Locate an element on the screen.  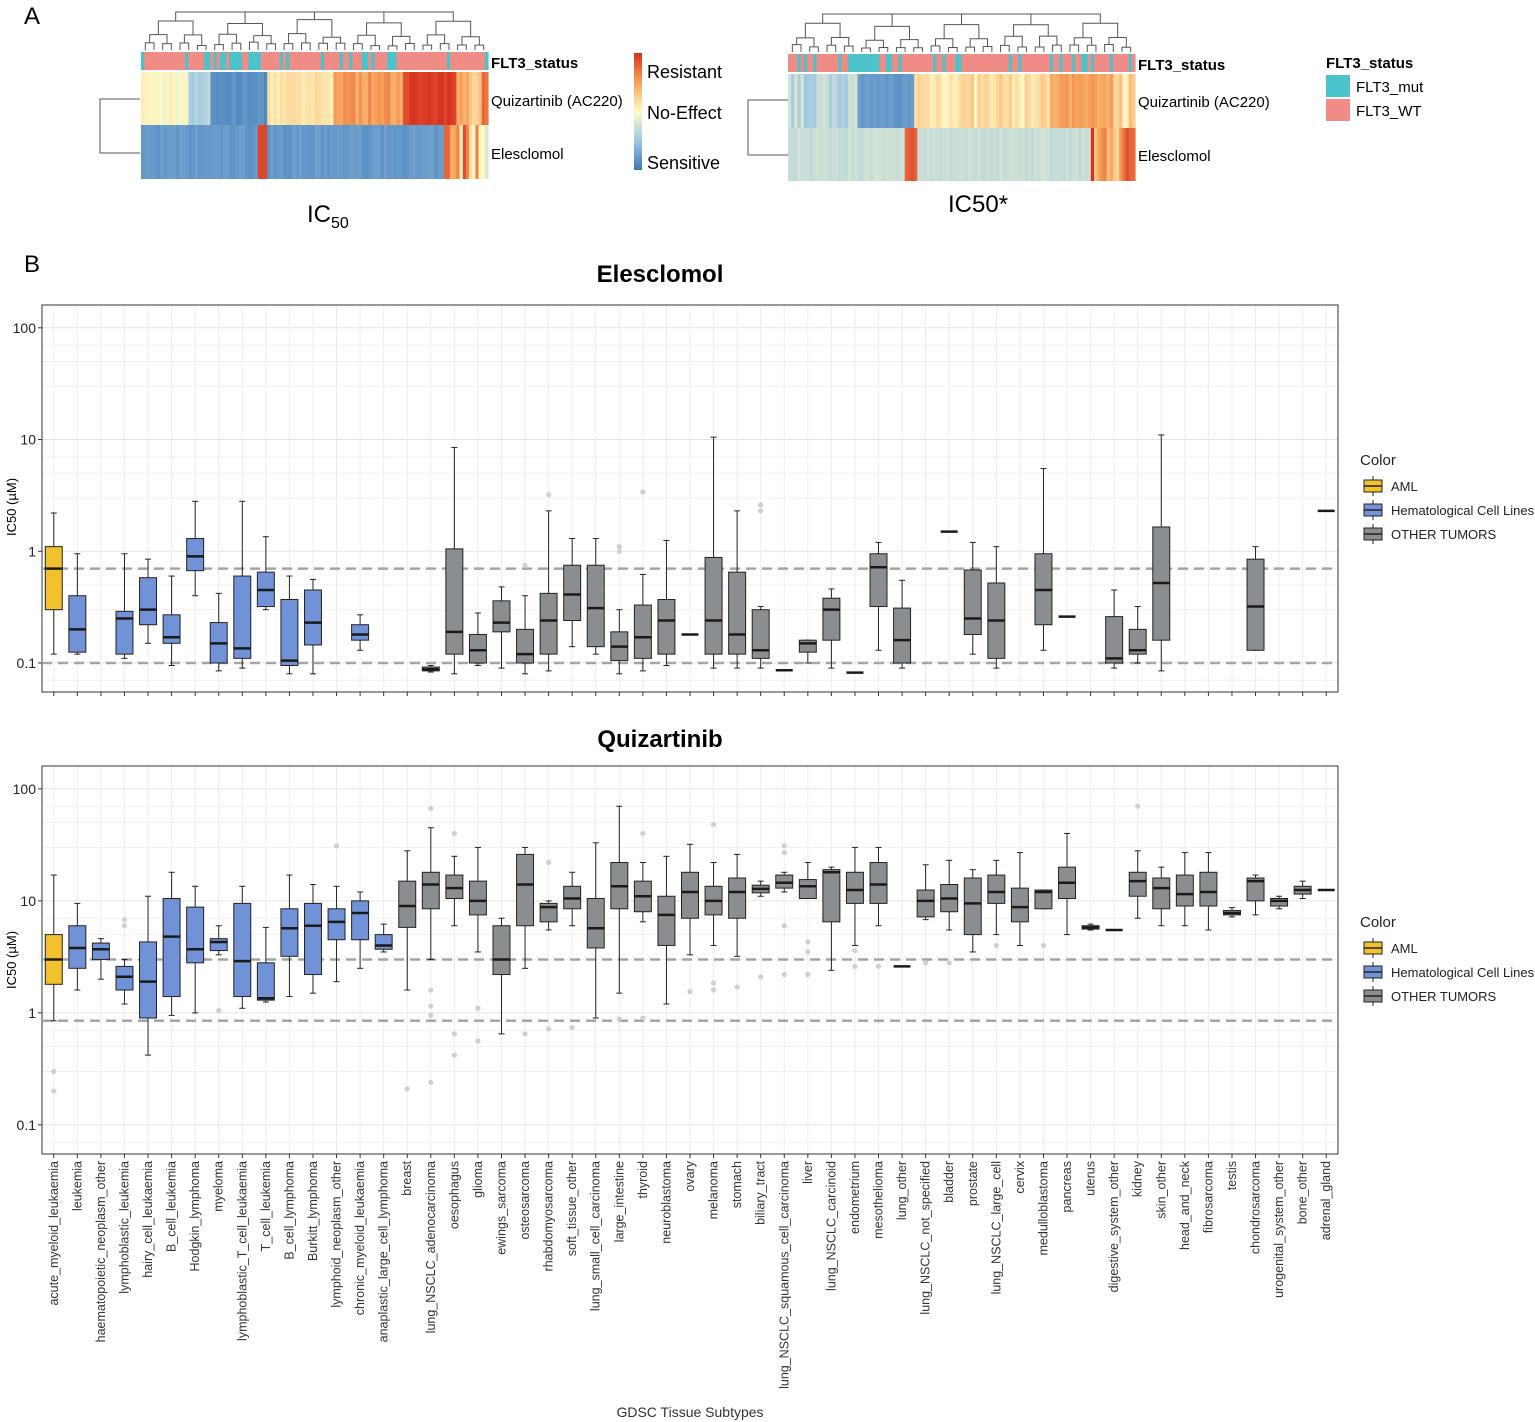
column-dendrogram-right is located at coordinates (961, 32).